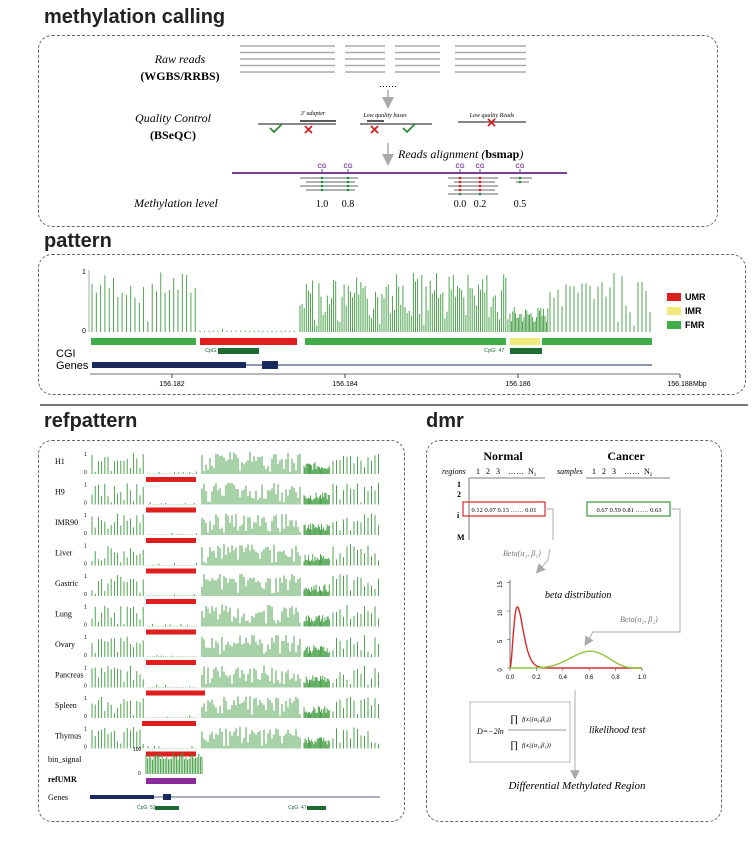 The width and height of the screenshot is (756, 848). I want to click on beta-x-tick: 0.8, so click(615, 678).